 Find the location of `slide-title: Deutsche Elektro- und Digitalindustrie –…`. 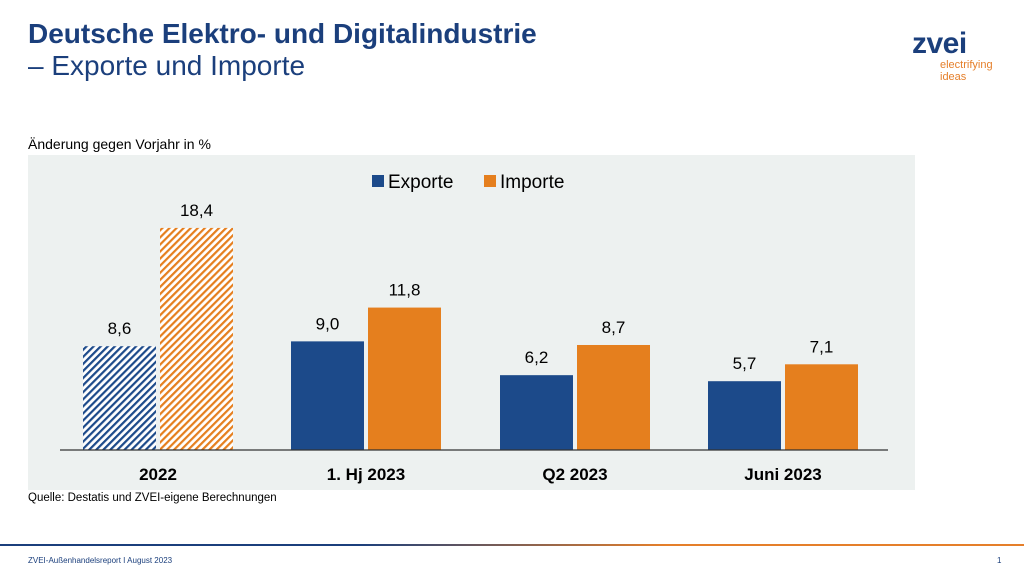

slide-title: Deutsche Elektro- und Digitalindustrie –… is located at coordinates (282, 50).